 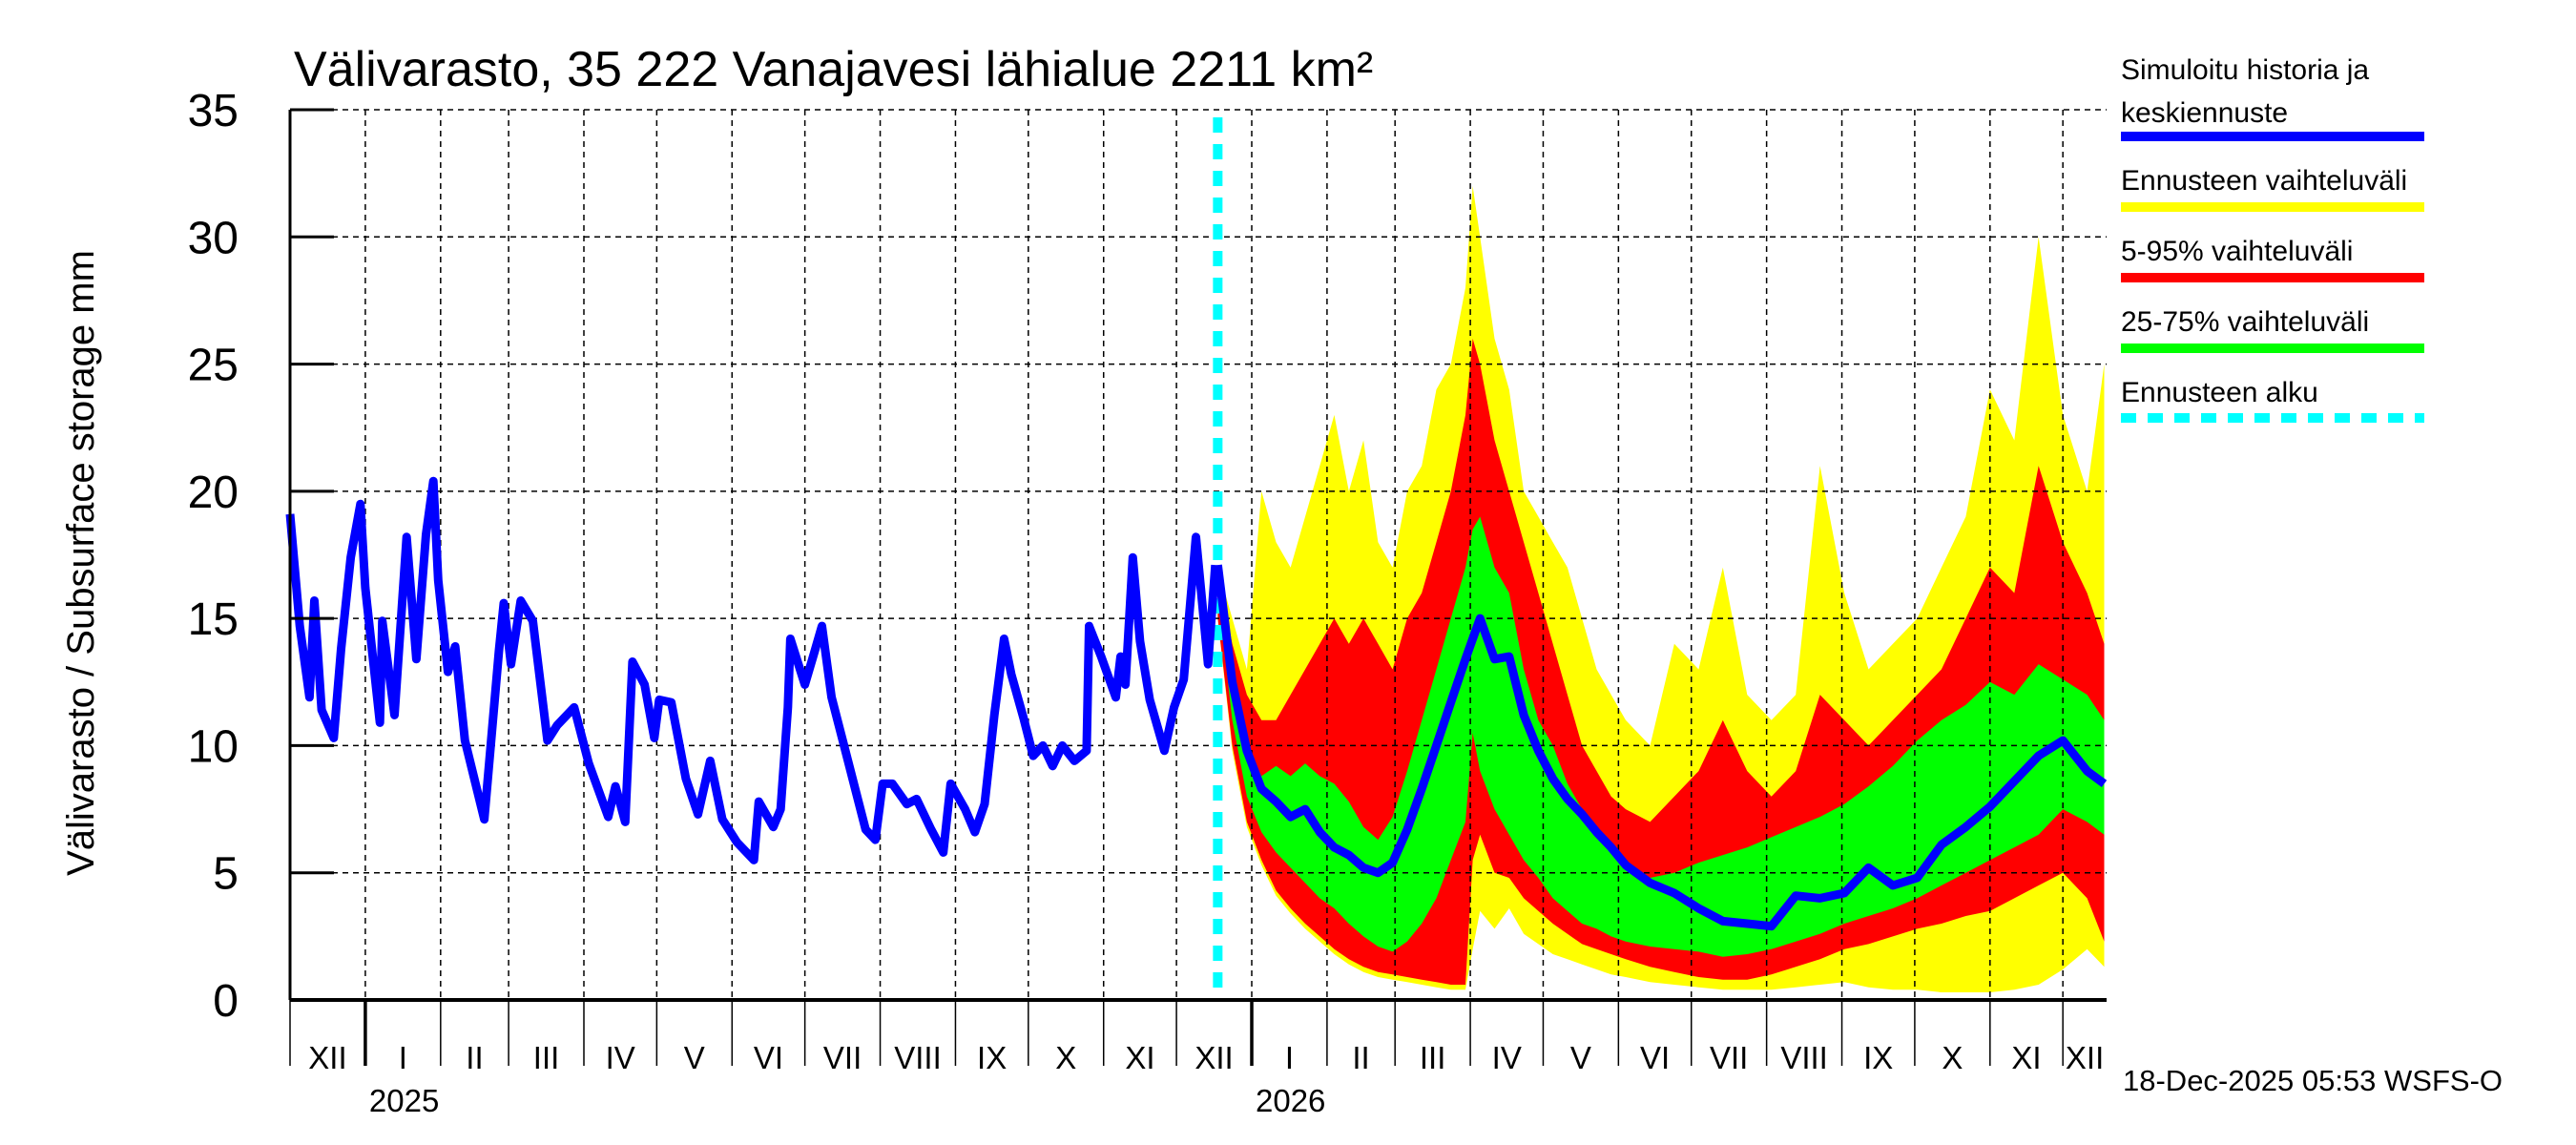 I want to click on legend-label: Ennusteen vaihteluväli, so click(x=2264, y=181).